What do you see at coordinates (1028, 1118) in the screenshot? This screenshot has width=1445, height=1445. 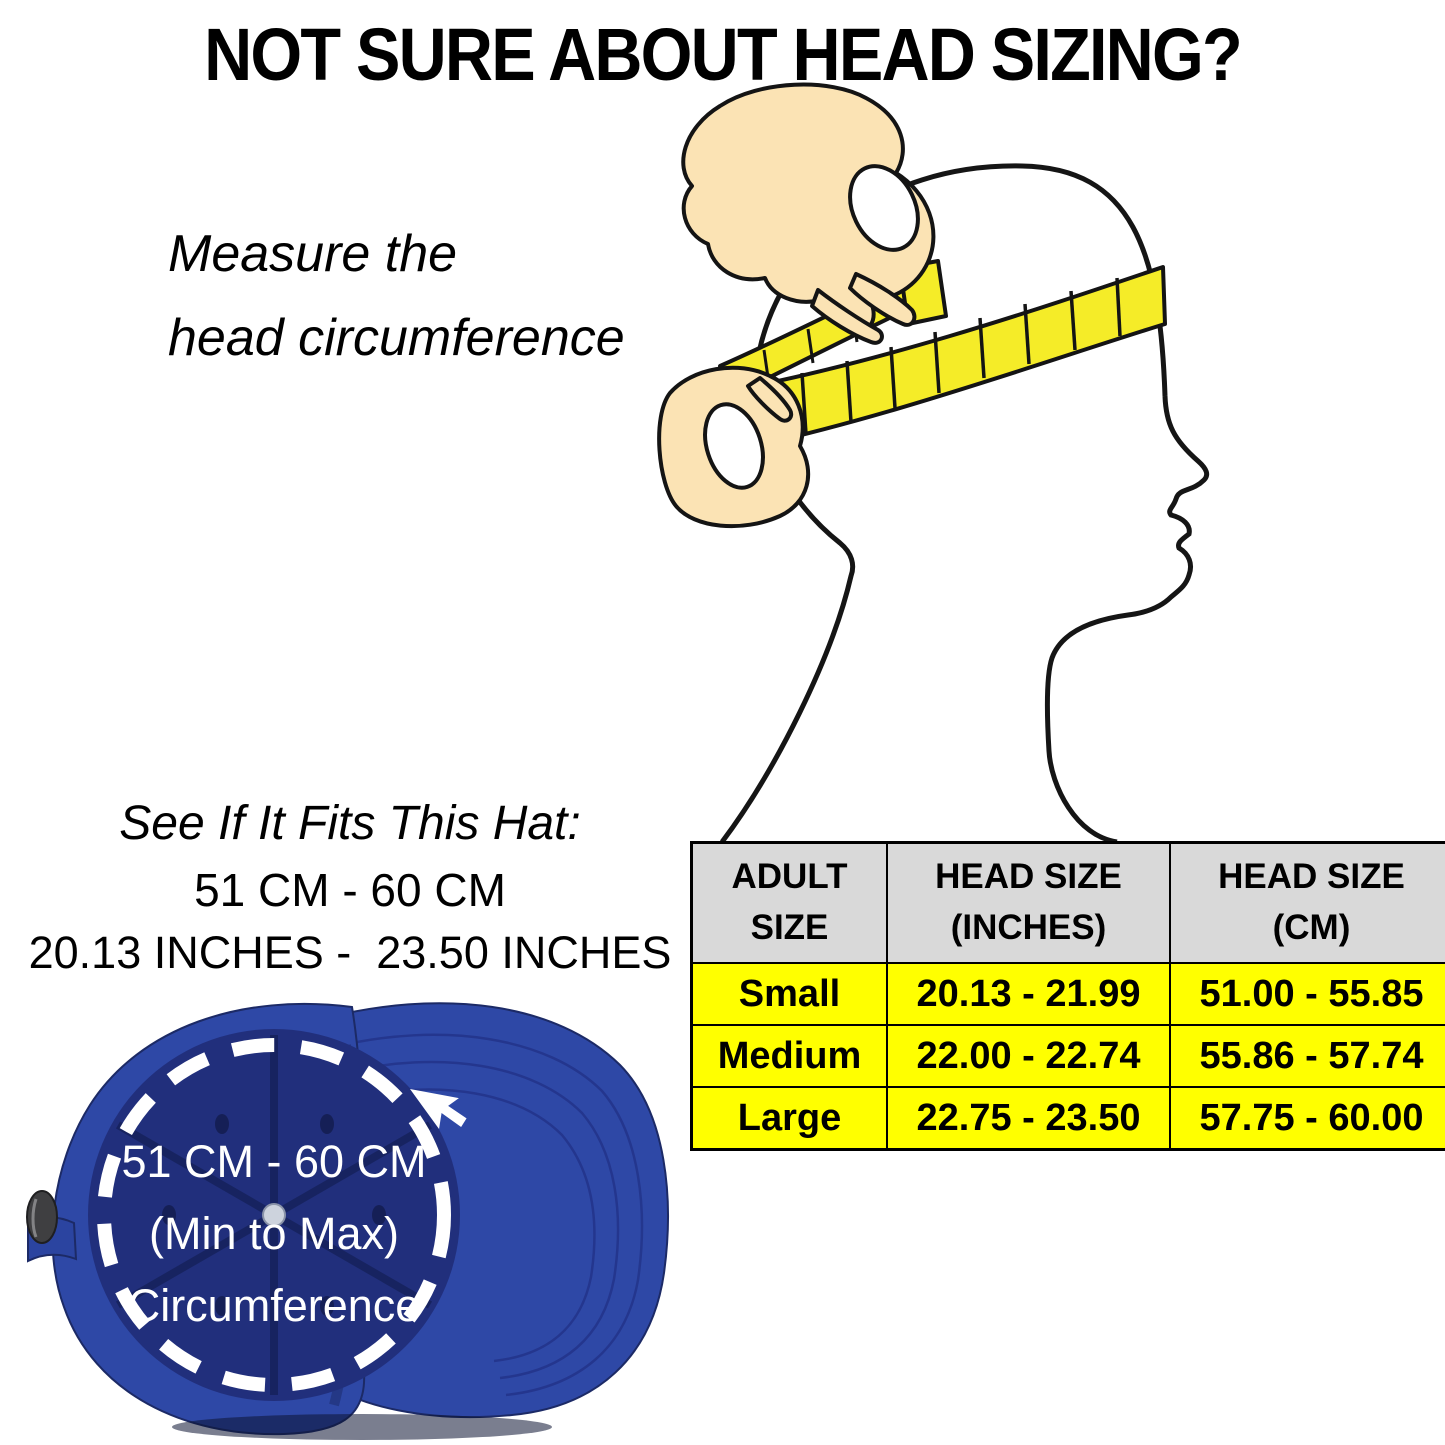 I see `cell-inches: 22.75 - 23.50` at bounding box center [1028, 1118].